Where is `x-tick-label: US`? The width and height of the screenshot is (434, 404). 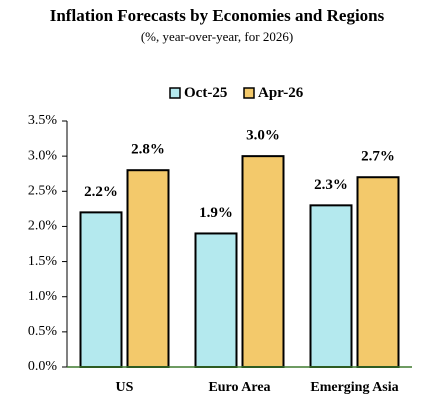 x-tick-label: US is located at coordinates (125, 387).